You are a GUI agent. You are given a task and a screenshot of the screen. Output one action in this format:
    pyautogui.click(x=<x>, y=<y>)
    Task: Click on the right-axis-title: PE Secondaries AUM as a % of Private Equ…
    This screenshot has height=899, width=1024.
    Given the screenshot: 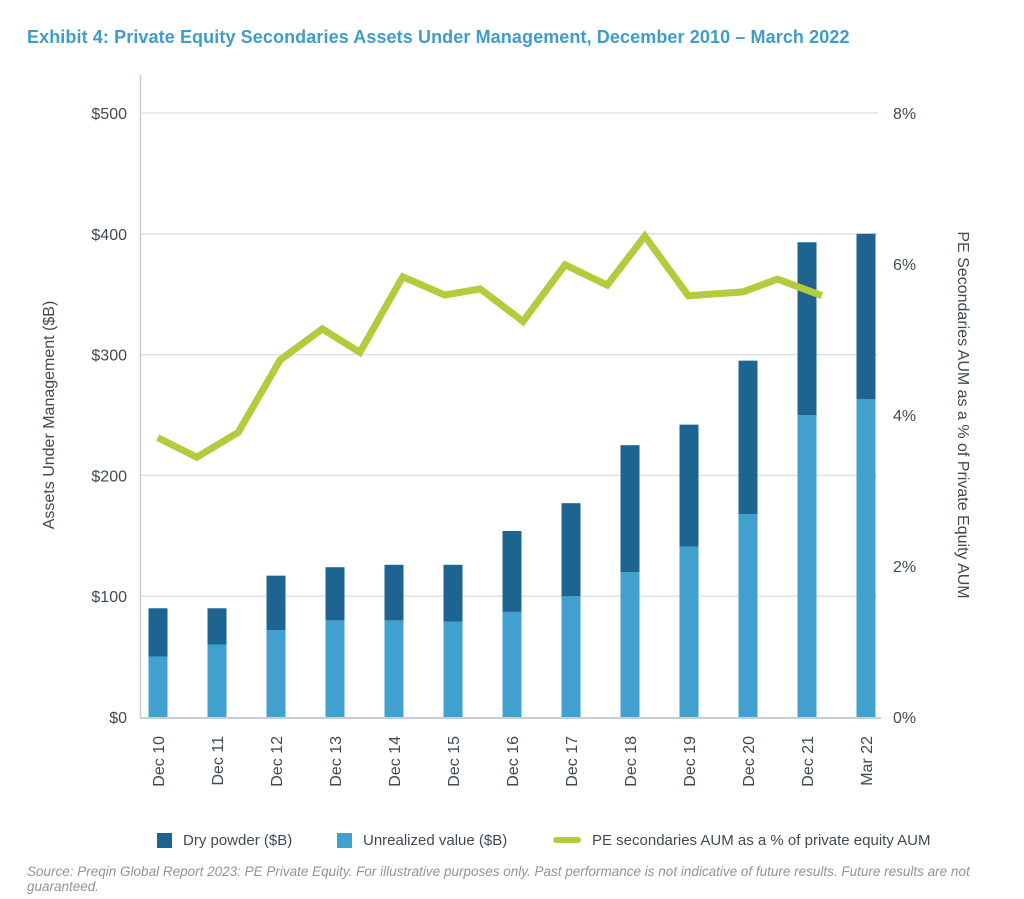 What is the action you would take?
    pyautogui.click(x=962, y=414)
    